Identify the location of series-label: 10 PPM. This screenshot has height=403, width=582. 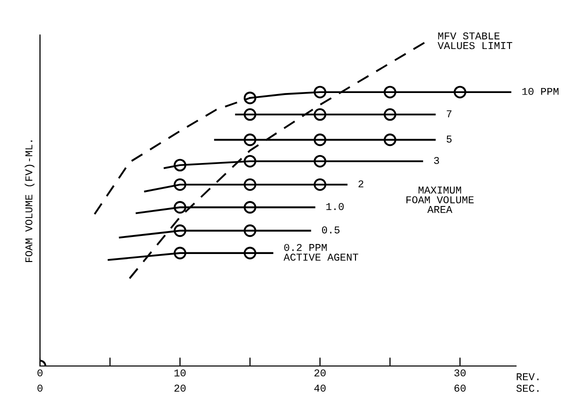
(540, 91).